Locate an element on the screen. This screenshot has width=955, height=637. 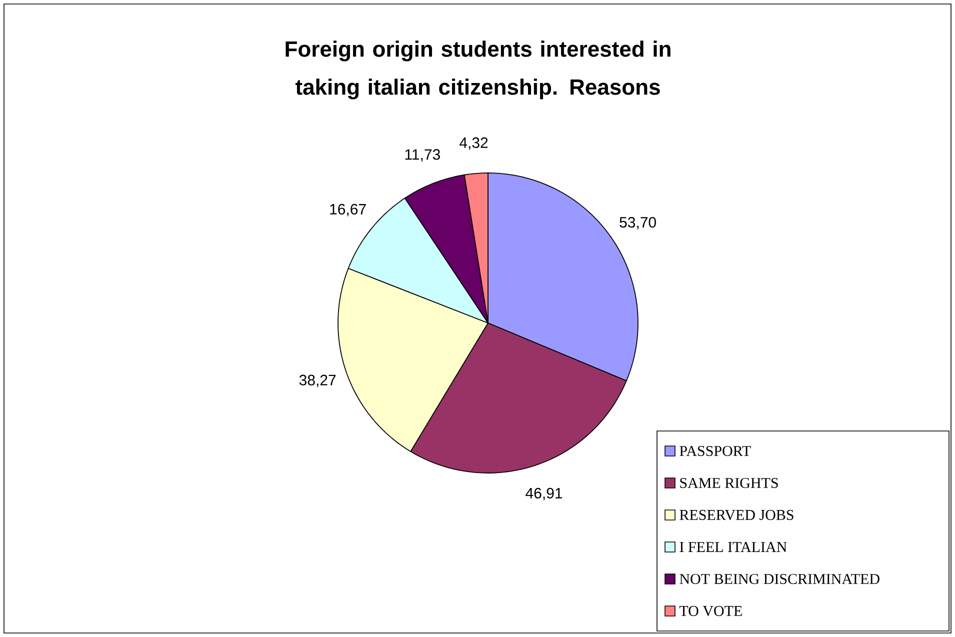
data-label: 4,32 is located at coordinates (474, 143).